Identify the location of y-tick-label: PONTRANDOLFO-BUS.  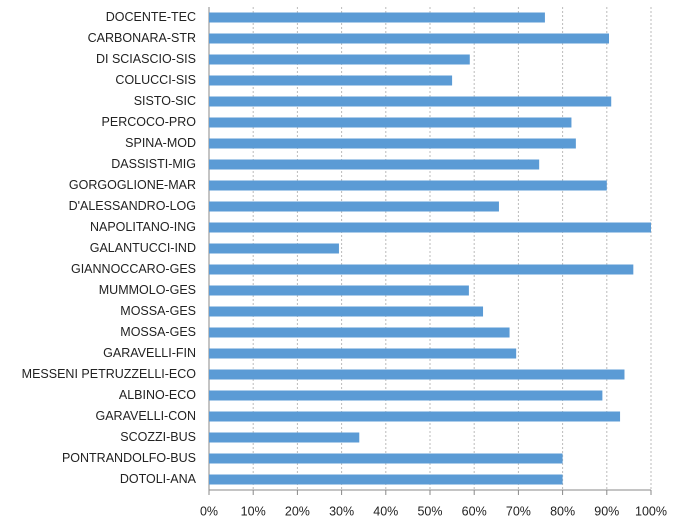
(129, 458).